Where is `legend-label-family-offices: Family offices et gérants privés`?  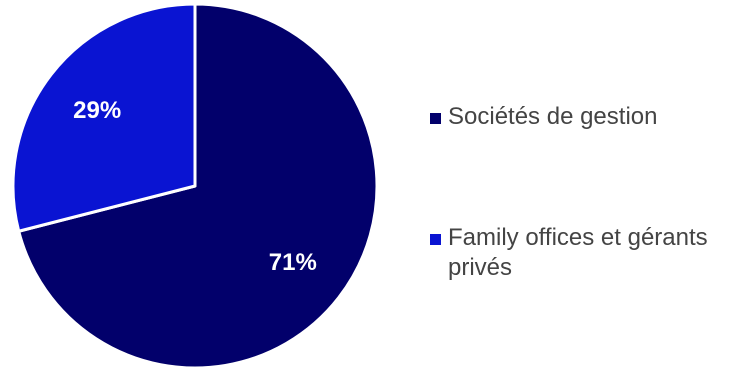
legend-label-family-offices: Family offices et gérants privés is located at coordinates (578, 252).